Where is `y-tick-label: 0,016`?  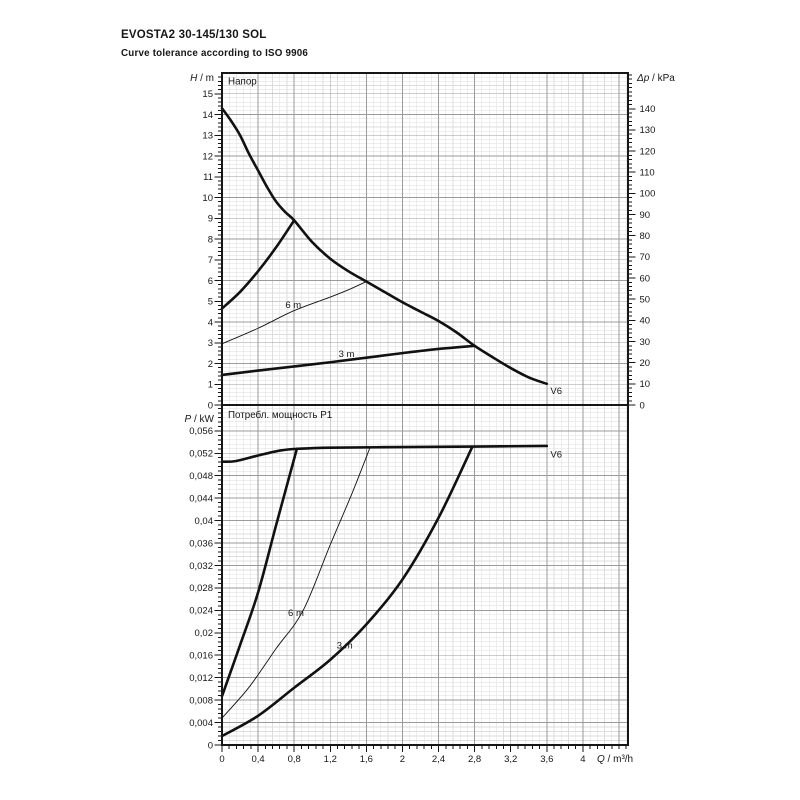 y-tick-label: 0,016 is located at coordinates (201, 656).